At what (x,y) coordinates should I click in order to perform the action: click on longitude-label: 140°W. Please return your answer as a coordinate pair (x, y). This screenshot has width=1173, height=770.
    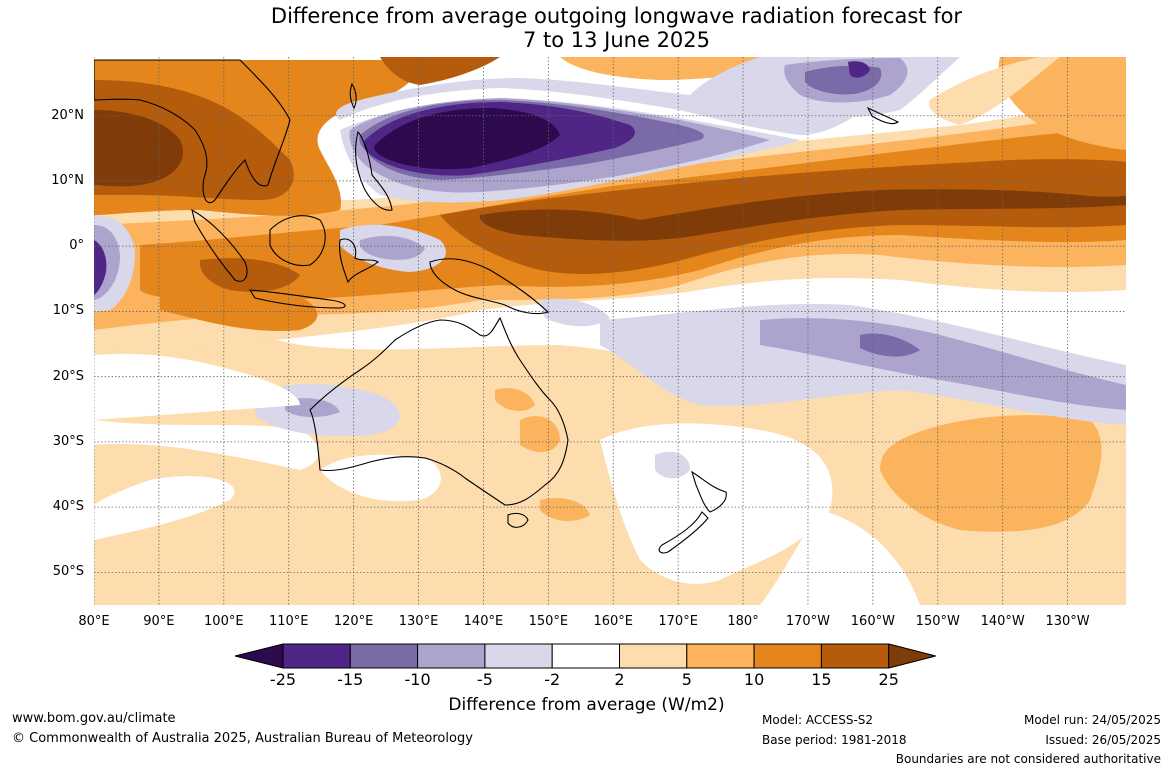
    Looking at the image, I should click on (1002, 621).